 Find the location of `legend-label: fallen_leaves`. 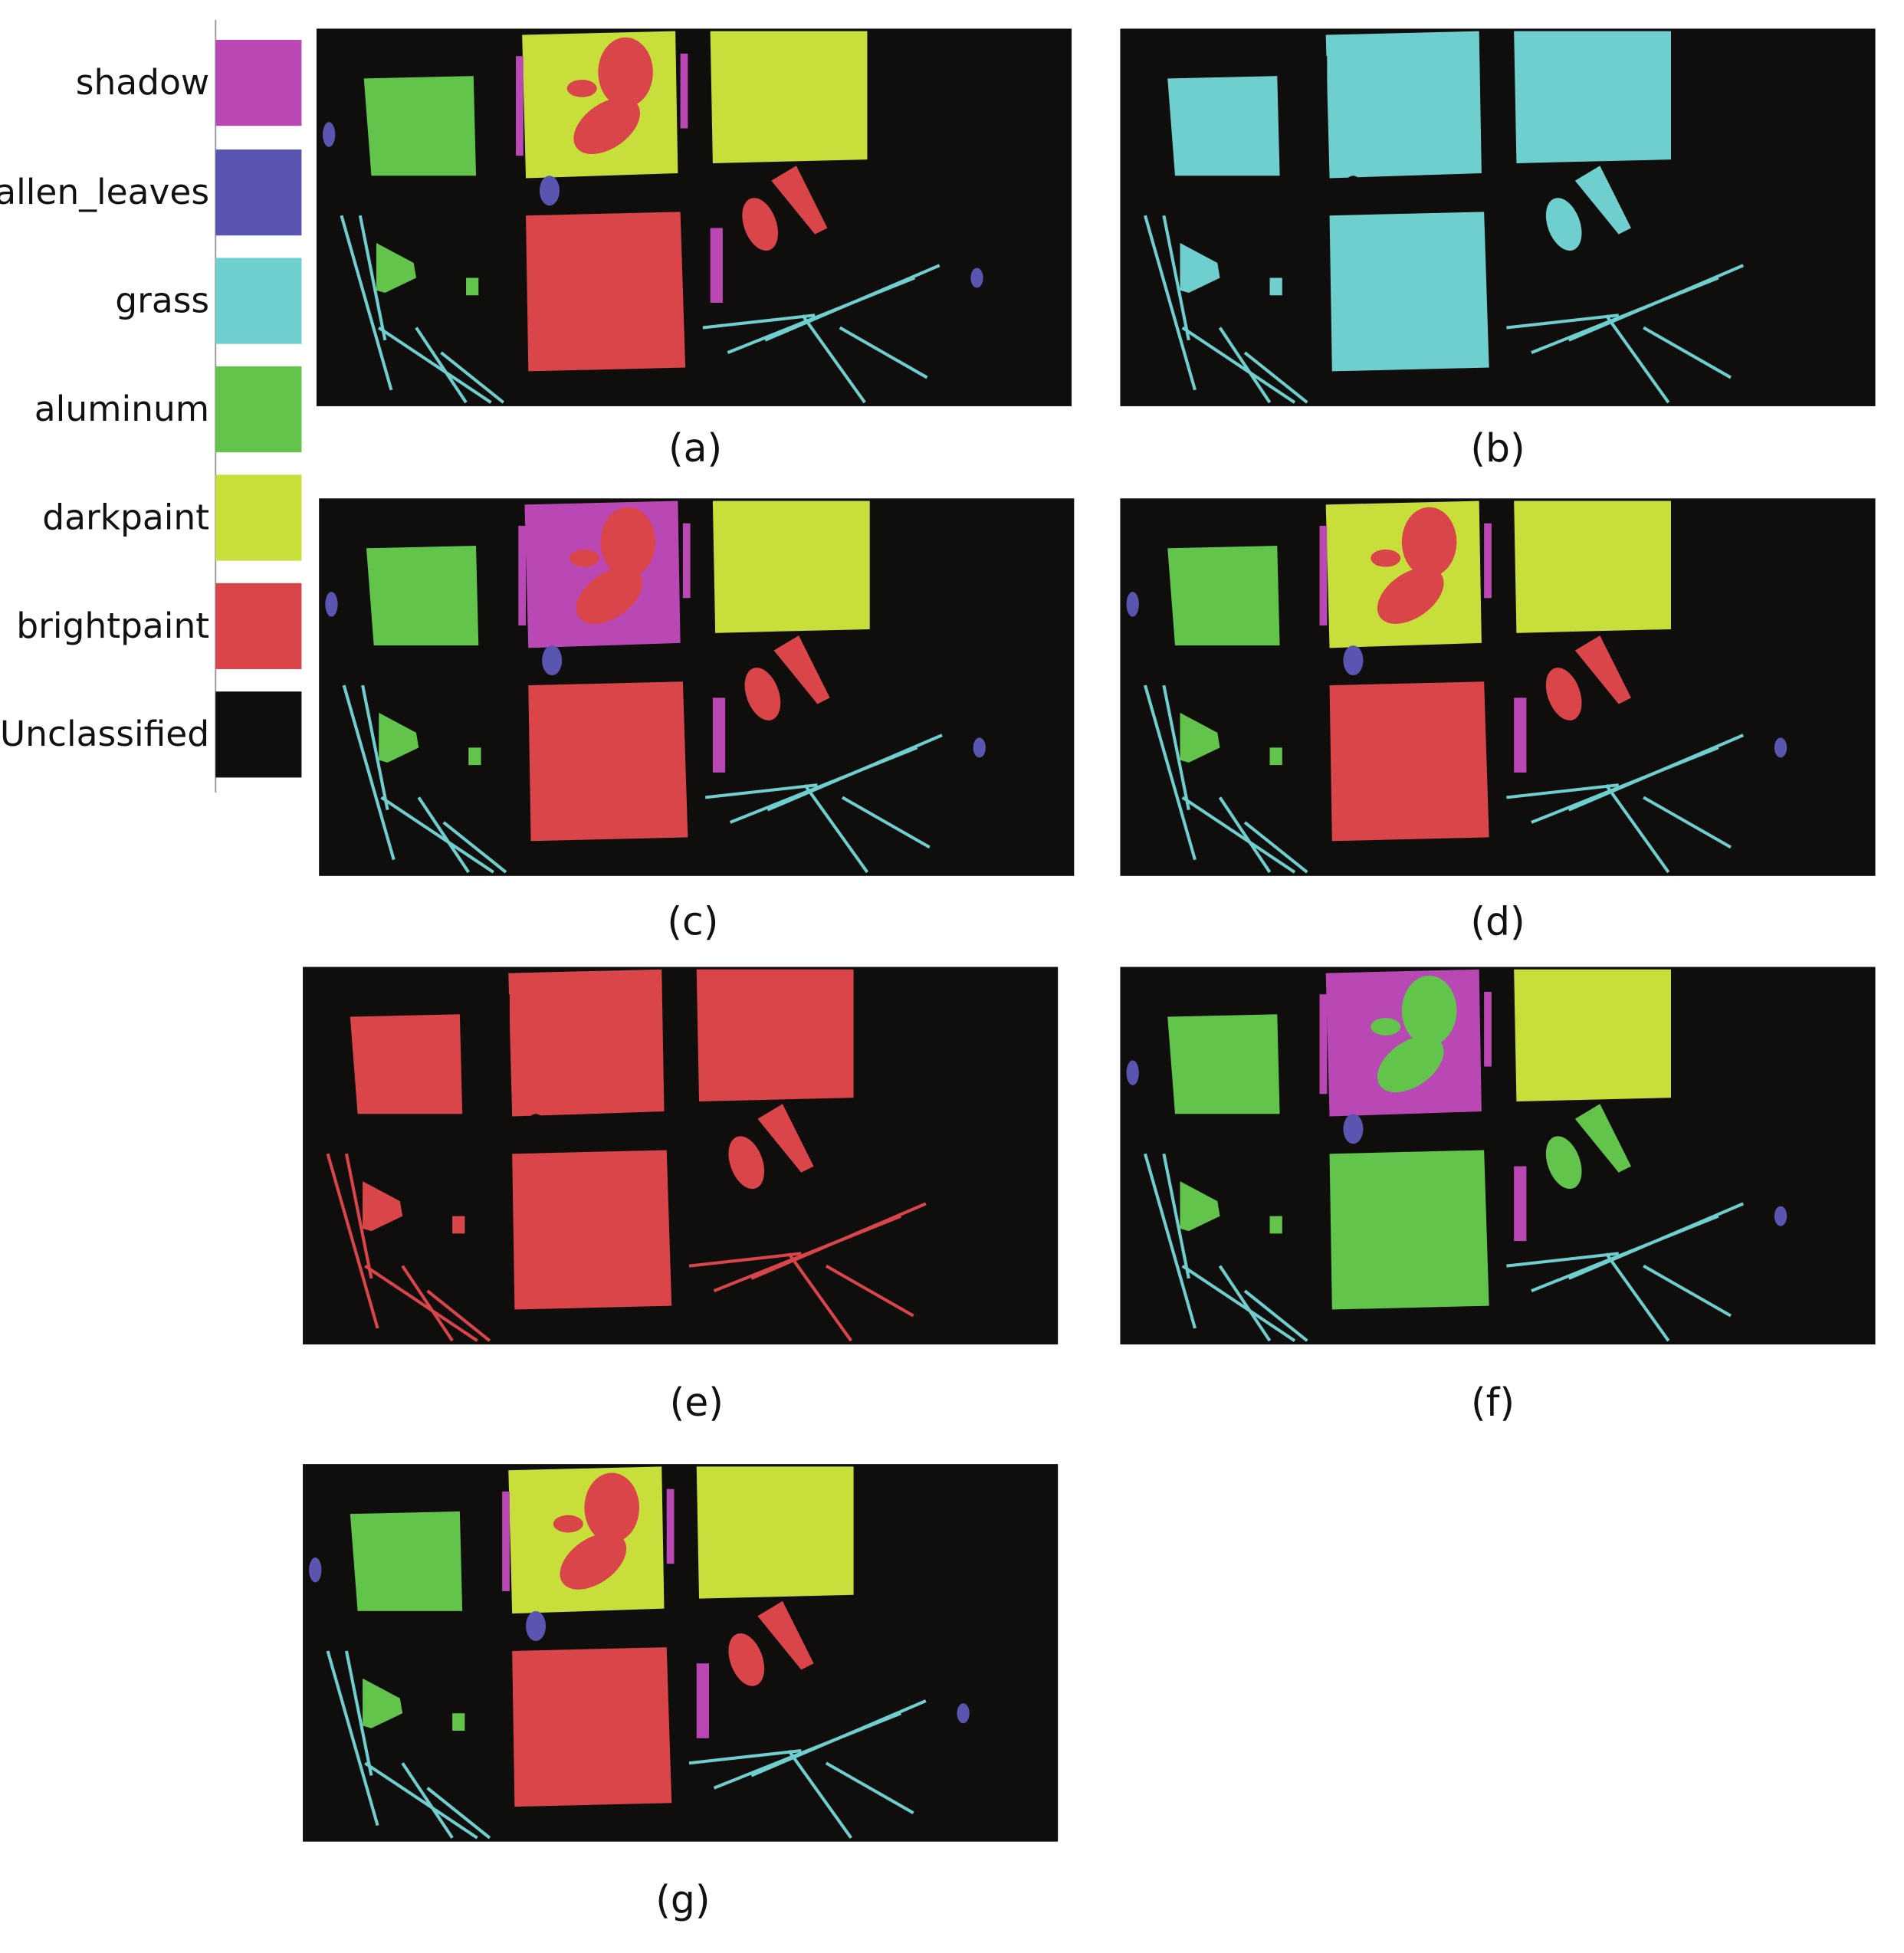

legend-label: fallen_leaves is located at coordinates (104, 192).